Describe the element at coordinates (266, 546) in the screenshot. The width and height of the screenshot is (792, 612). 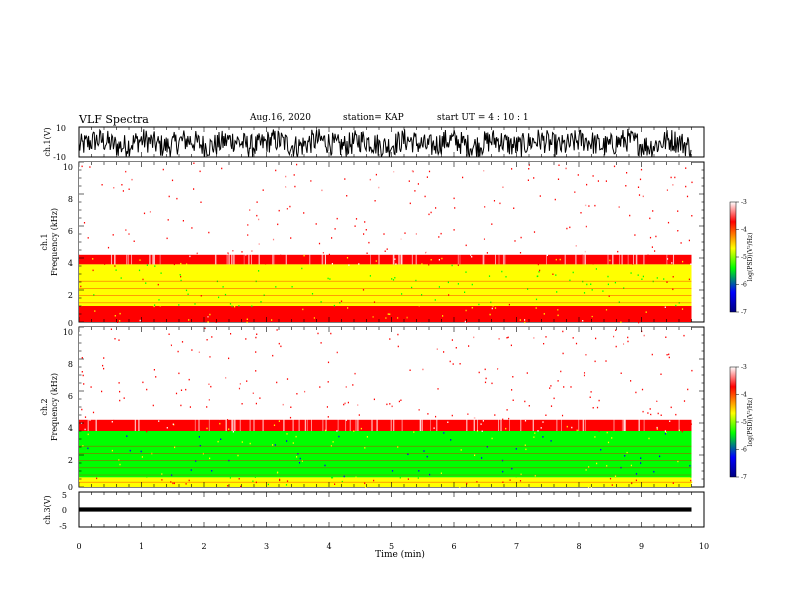
I see `x-tick-label: 3` at that location.